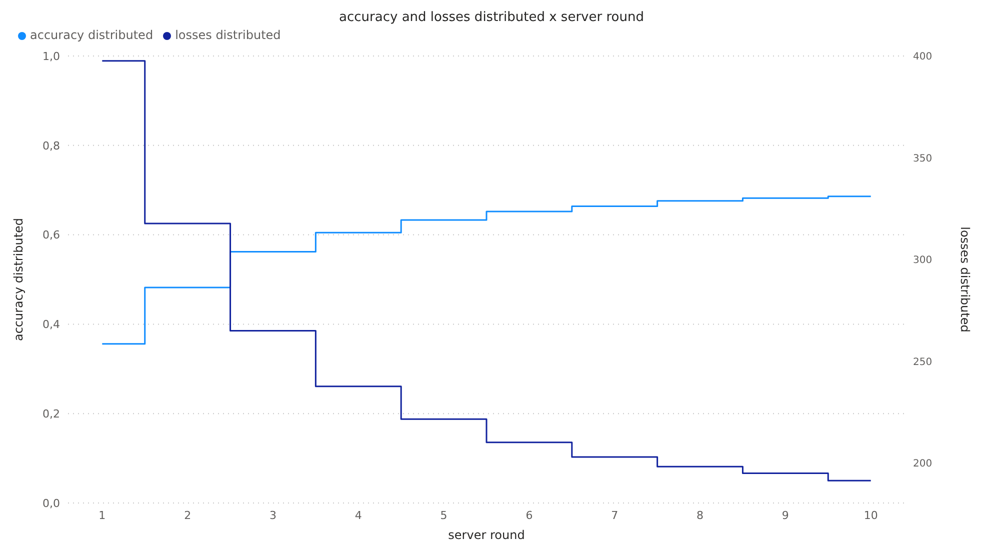 The image size is (983, 557). What do you see at coordinates (486, 535) in the screenshot?
I see `x-axis-title: server round` at bounding box center [486, 535].